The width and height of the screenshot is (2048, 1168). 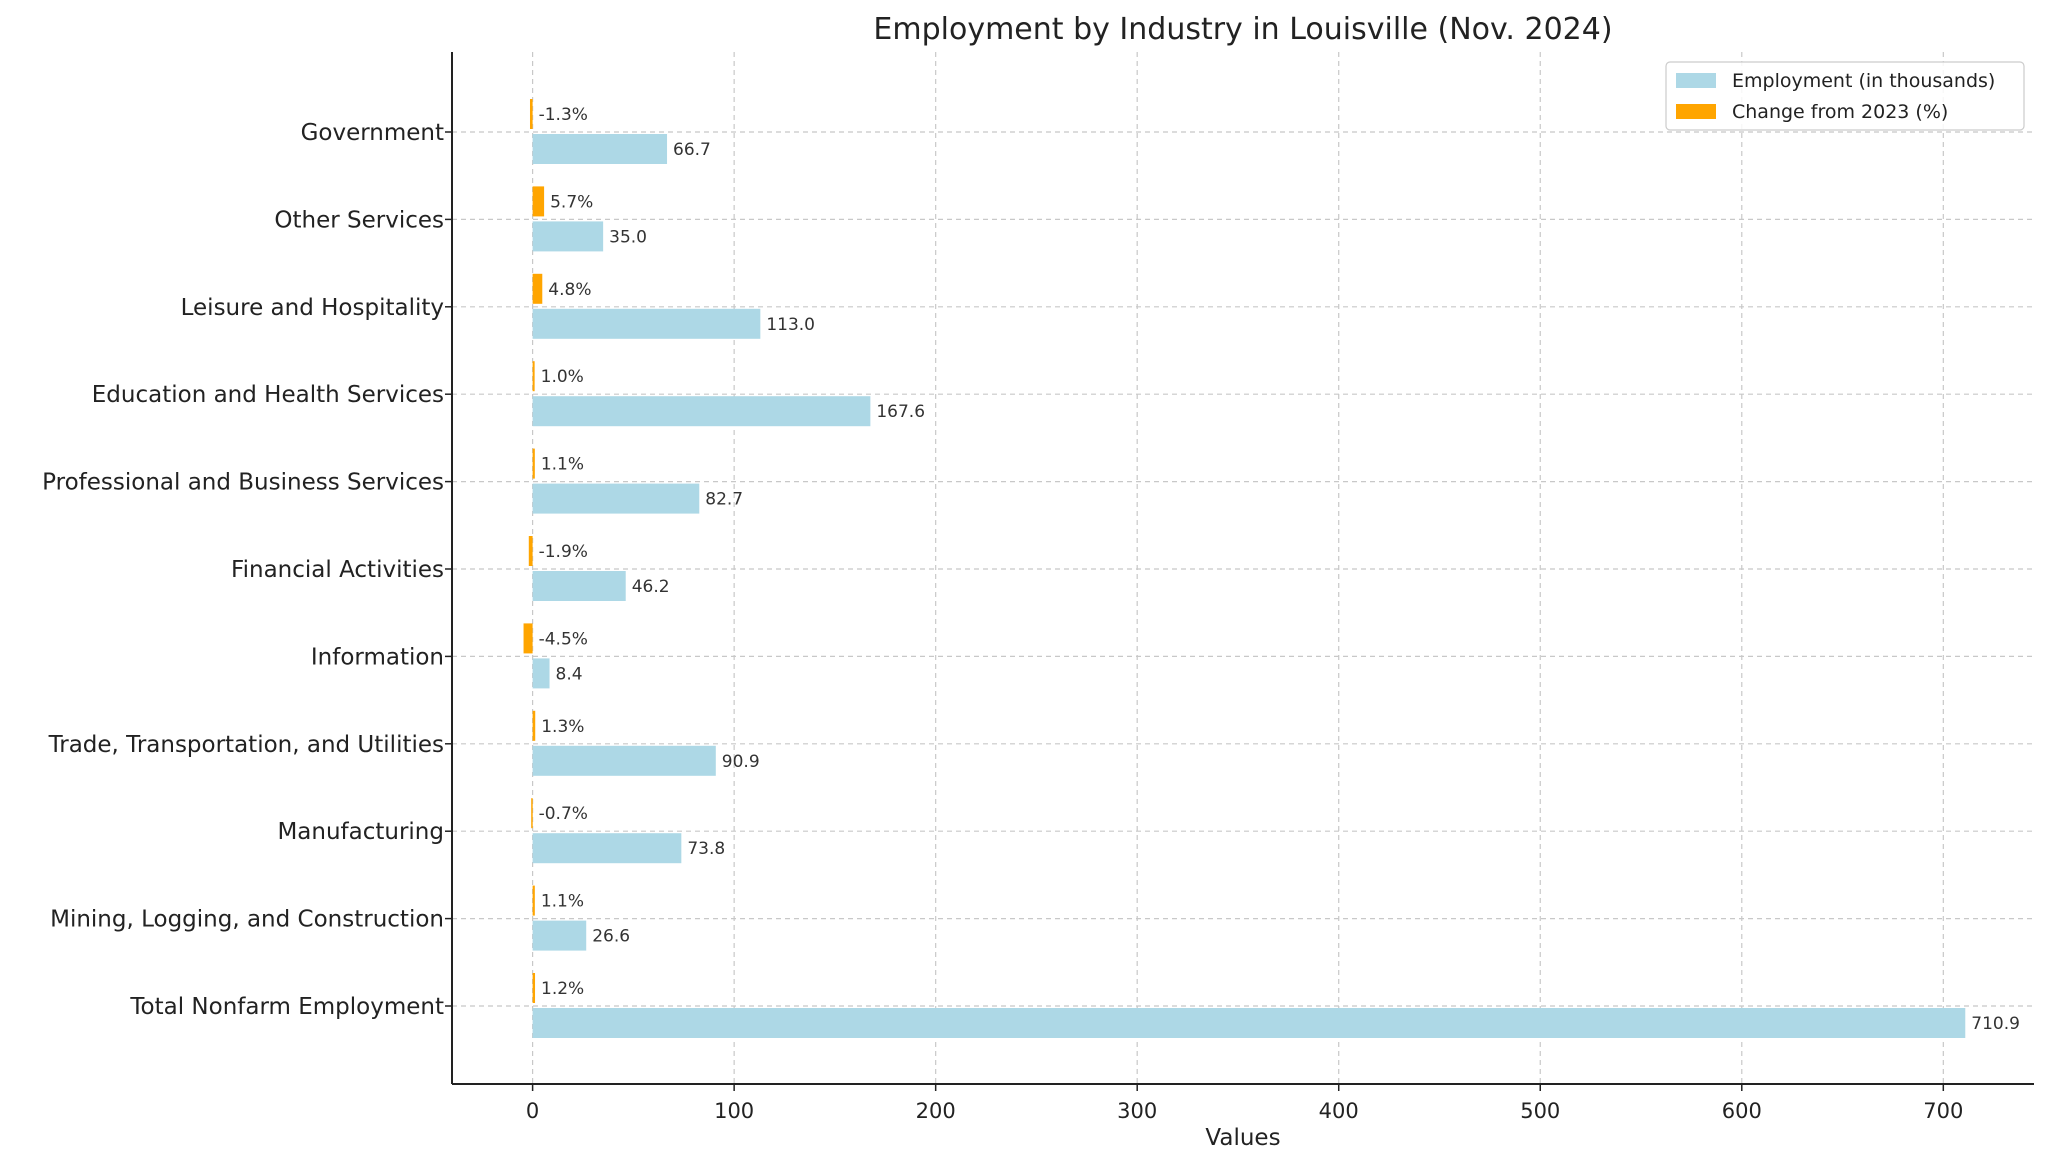 I want to click on employment-value-label: 46.2, so click(x=651, y=587).